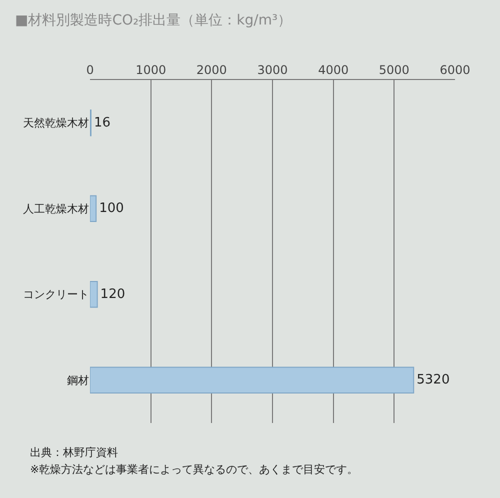  I want to click on y-tick-label: コンクリート, so click(56, 295).